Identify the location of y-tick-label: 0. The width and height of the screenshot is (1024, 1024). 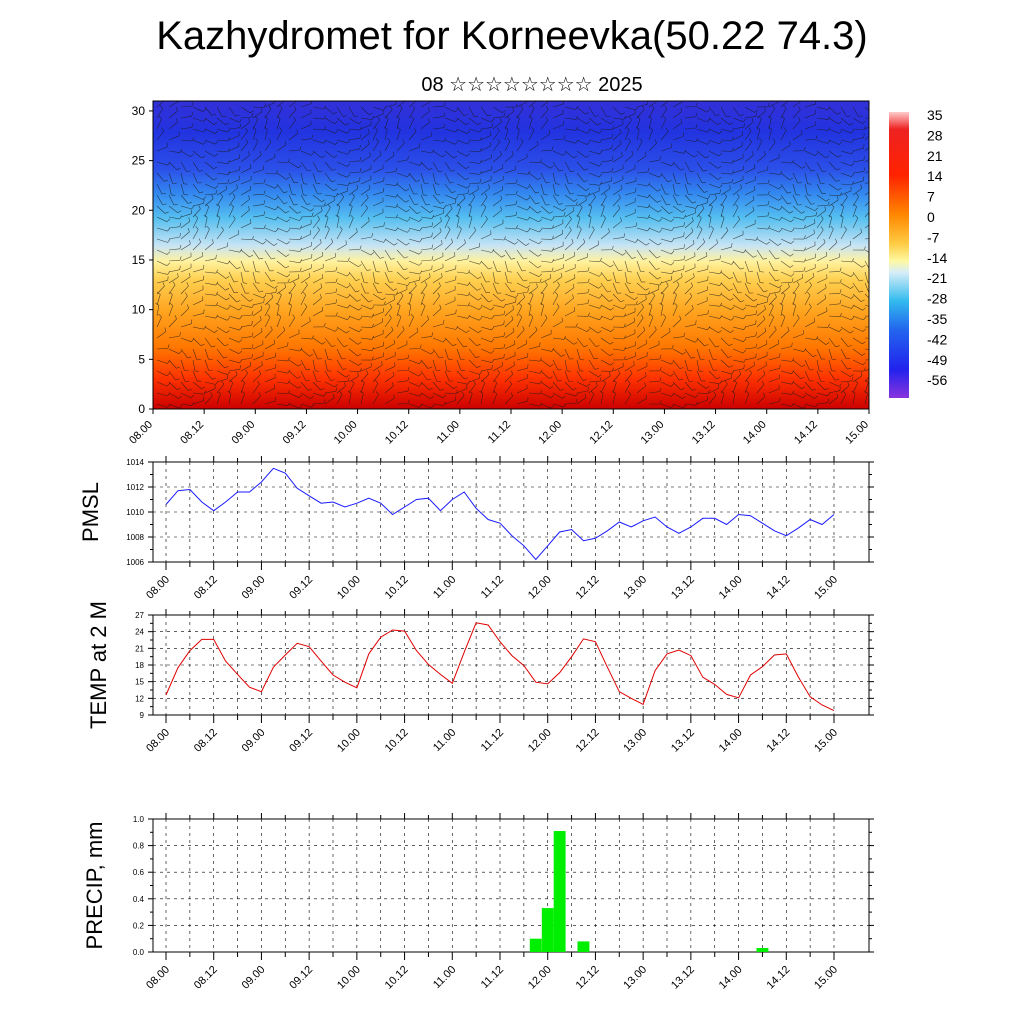
(141, 409).